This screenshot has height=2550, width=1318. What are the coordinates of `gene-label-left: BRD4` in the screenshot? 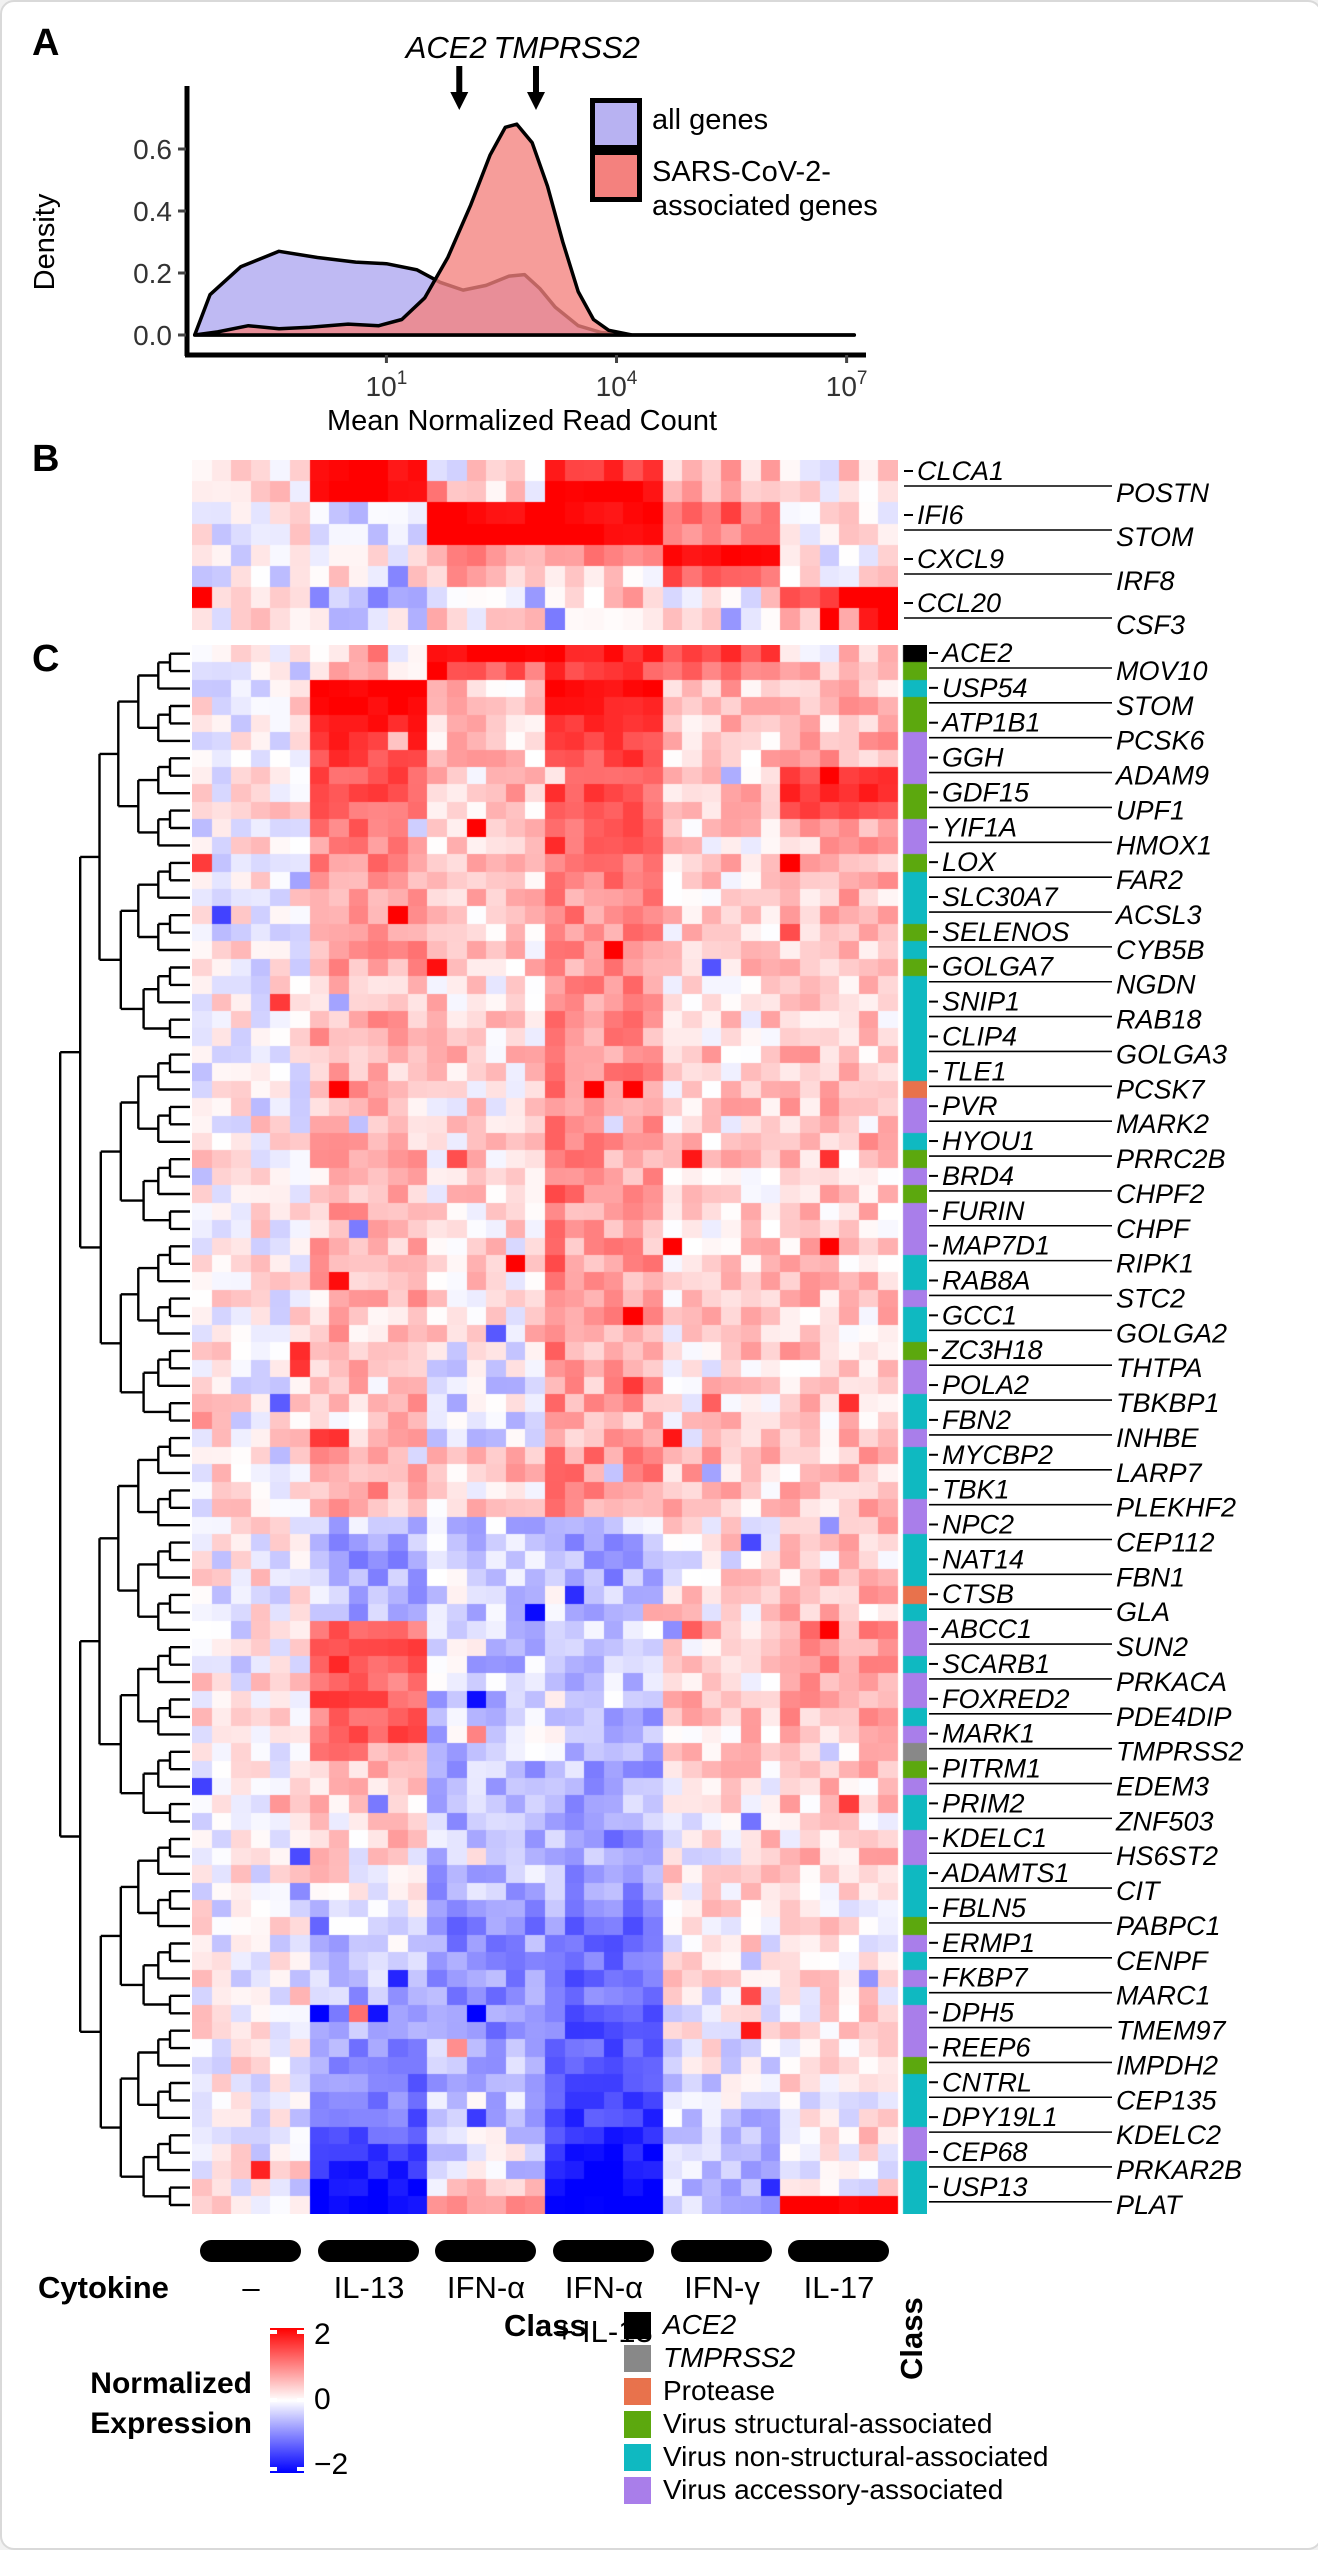 It's located at (978, 1176).